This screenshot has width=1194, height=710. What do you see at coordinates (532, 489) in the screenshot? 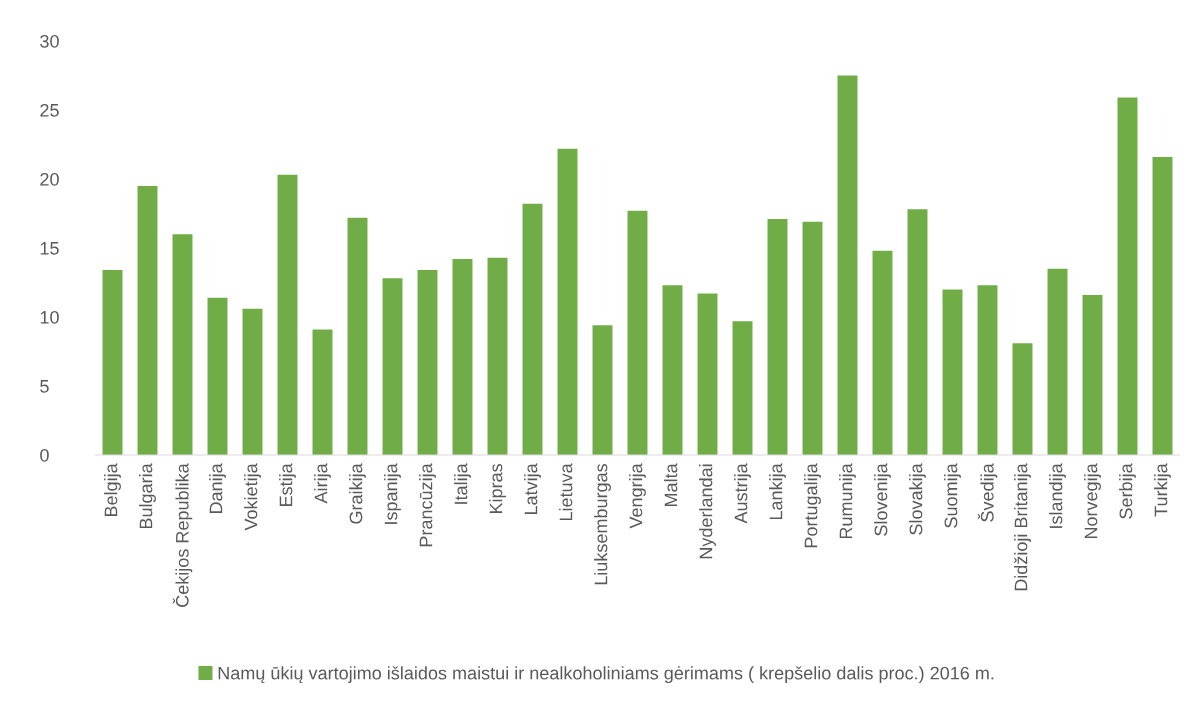
I see `x-tick-label: Latvija` at bounding box center [532, 489].